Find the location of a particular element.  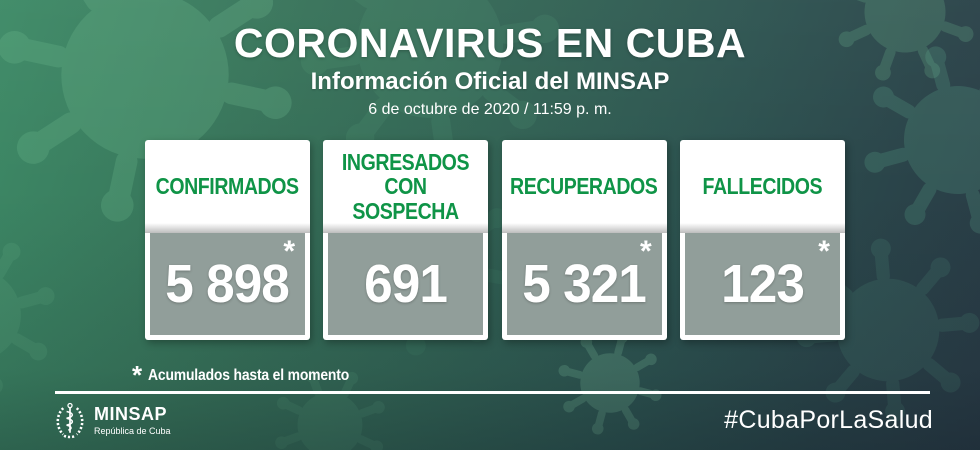

campaign-hashtag: #CubaPorLaSalud is located at coordinates (828, 420).